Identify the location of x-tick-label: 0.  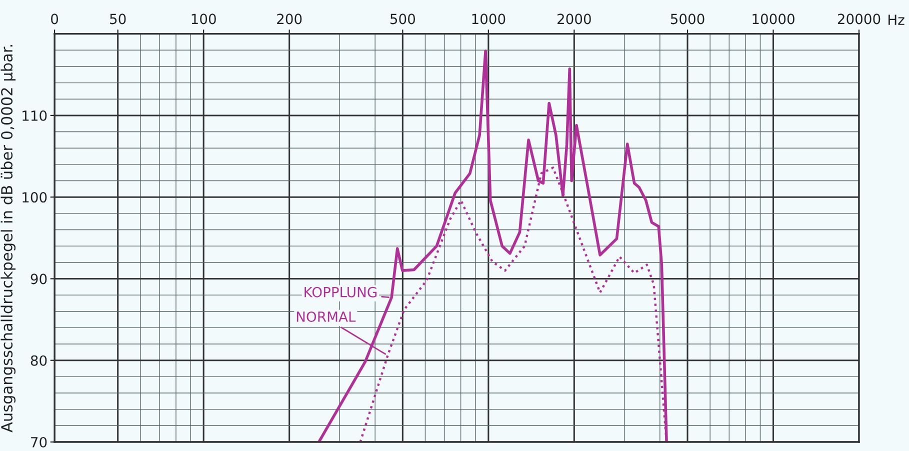
(54, 19).